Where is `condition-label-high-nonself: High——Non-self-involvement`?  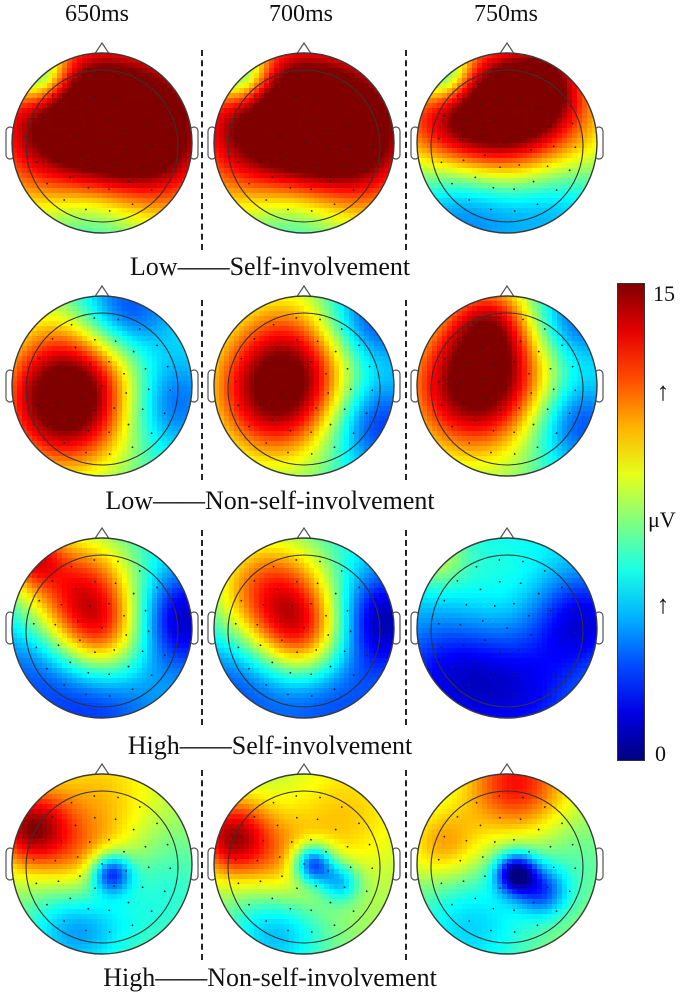 condition-label-high-nonself: High——Non-self-involvement is located at coordinates (270, 977).